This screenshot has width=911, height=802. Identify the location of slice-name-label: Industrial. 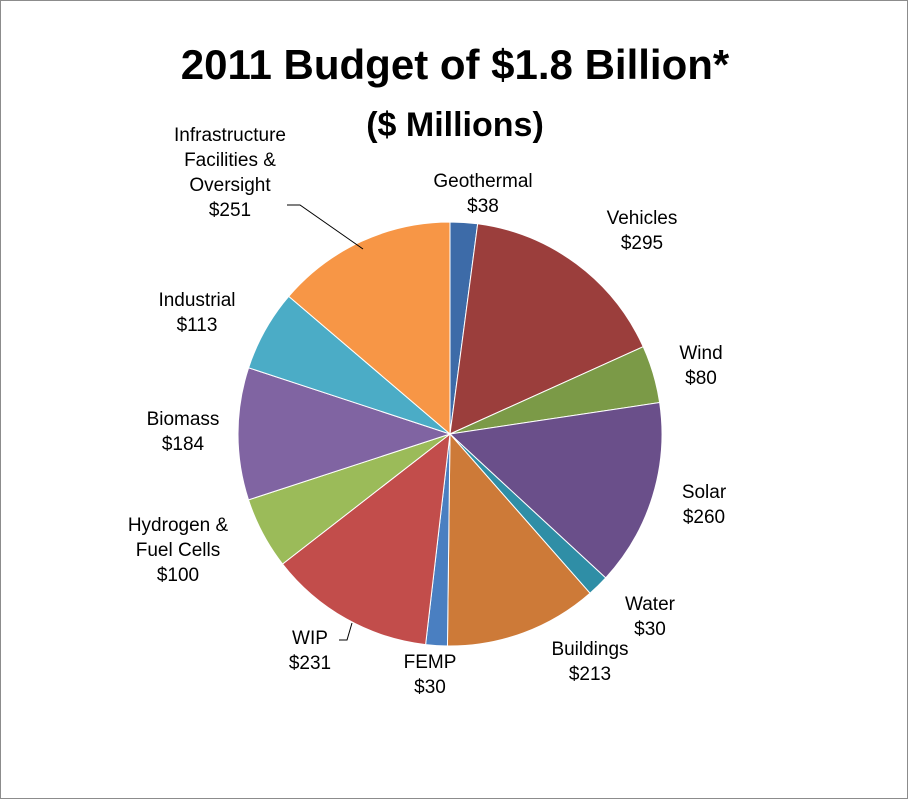
(196, 300).